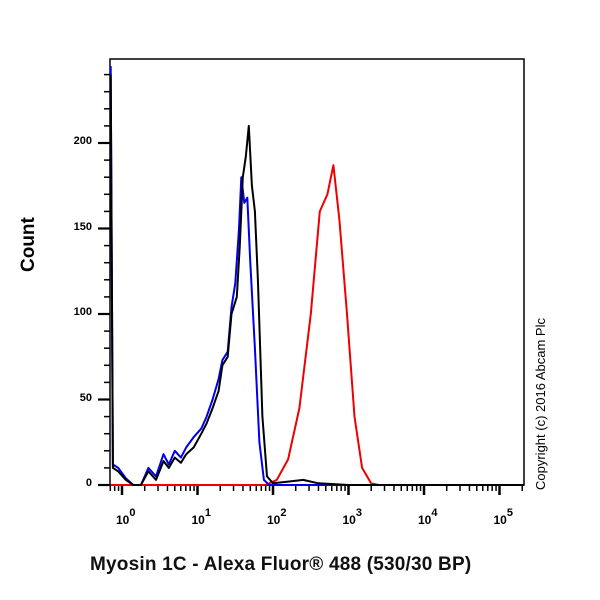 This screenshot has width=600, height=600. I want to click on y-tick-label: 50, so click(85, 397).